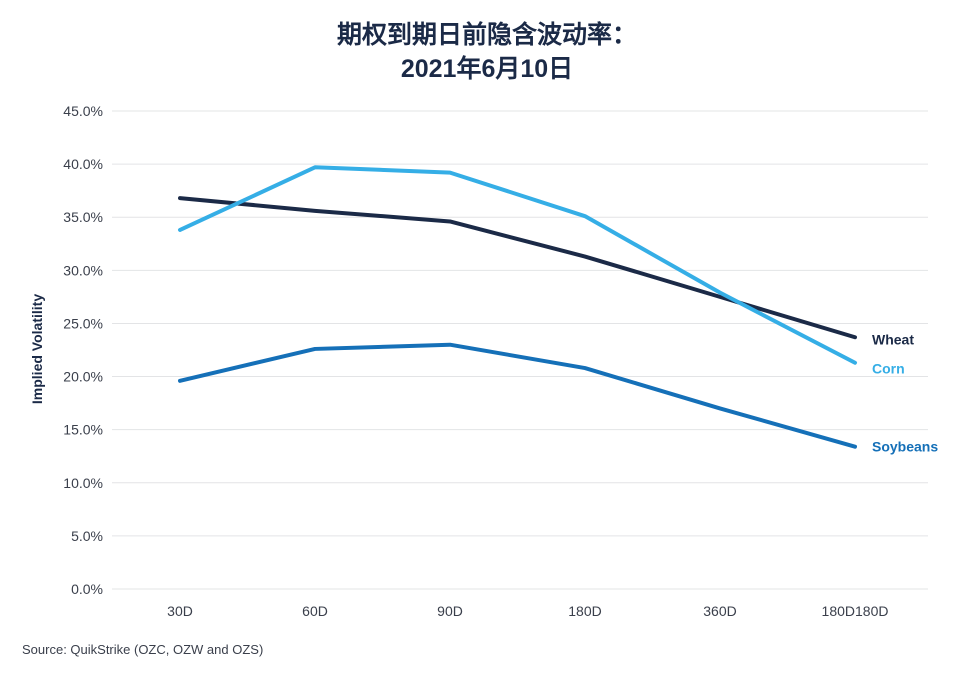 This screenshot has width=974, height=675. I want to click on series-label-wheat: Wheat, so click(893, 339).